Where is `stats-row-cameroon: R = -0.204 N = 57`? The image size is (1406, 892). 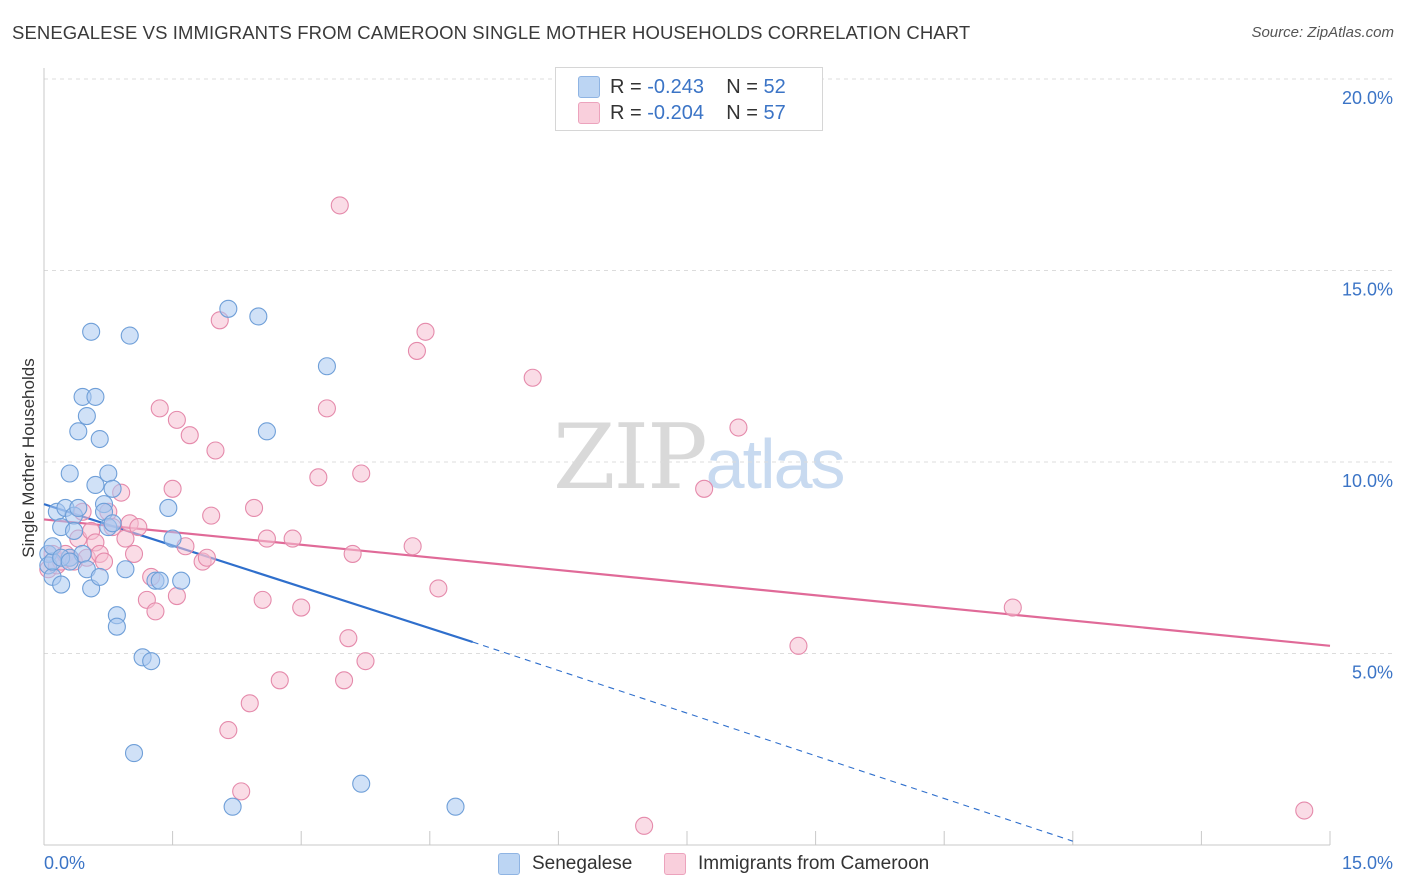
stats-row-cameroon: R = -0.204 N = 57 is located at coordinates (682, 113).